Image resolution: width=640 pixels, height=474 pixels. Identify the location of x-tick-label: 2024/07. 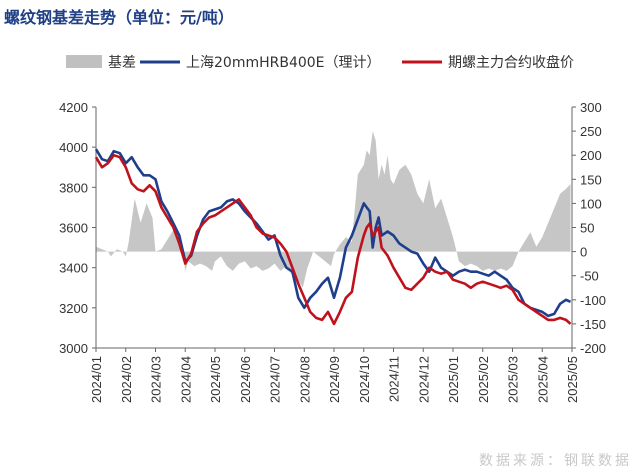
(275, 379).